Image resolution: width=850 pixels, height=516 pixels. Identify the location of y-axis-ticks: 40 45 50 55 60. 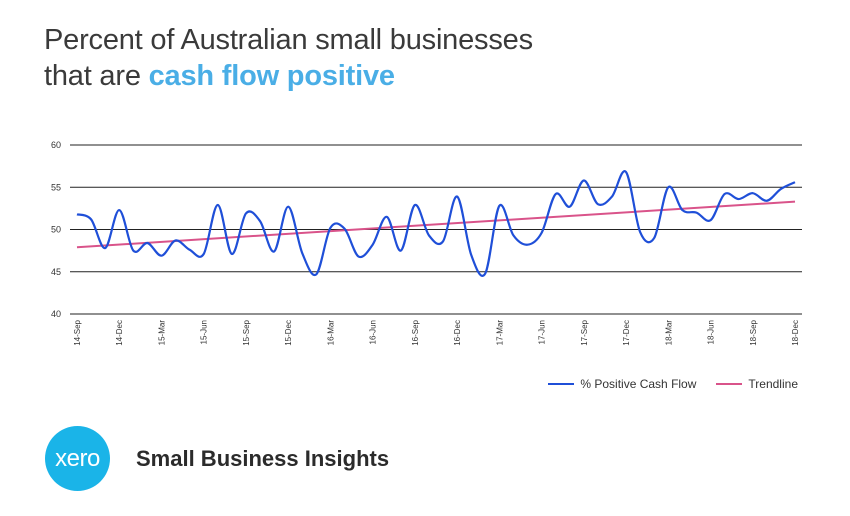
(56, 229).